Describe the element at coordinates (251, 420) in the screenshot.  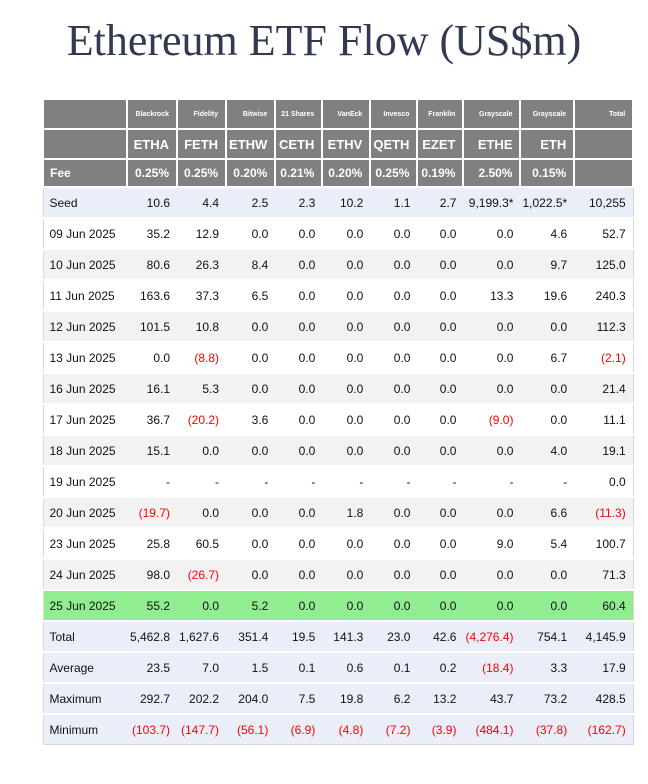
I see `value-cell: 3.6` at that location.